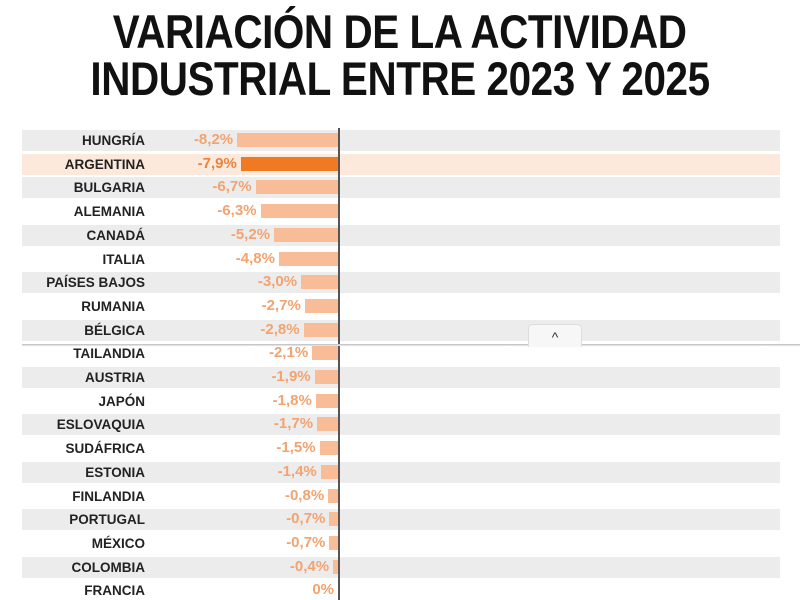 The image size is (800, 600). I want to click on category-label: PAÍSES BAJOS, so click(95, 283).